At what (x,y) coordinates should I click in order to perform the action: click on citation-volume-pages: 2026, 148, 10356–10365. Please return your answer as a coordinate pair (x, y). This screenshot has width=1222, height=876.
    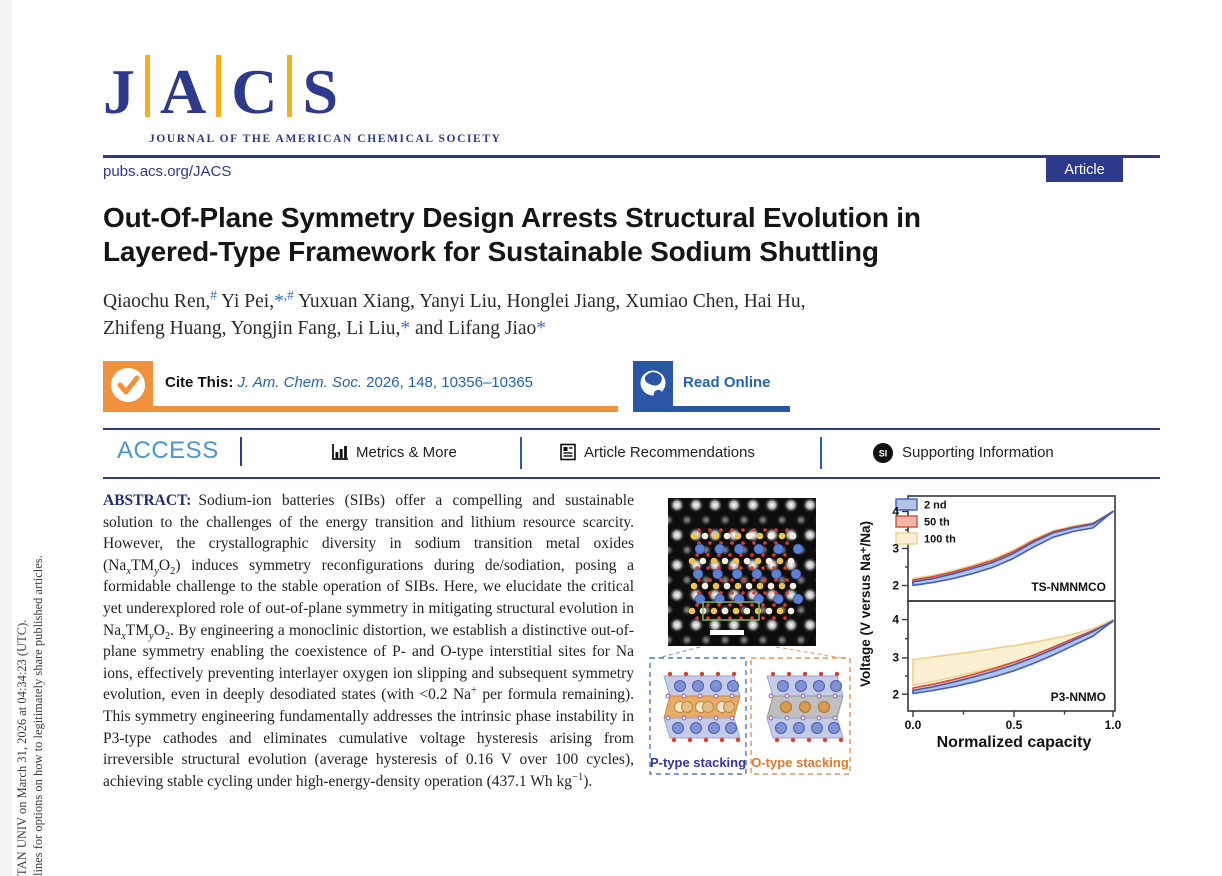
    Looking at the image, I should click on (447, 382).